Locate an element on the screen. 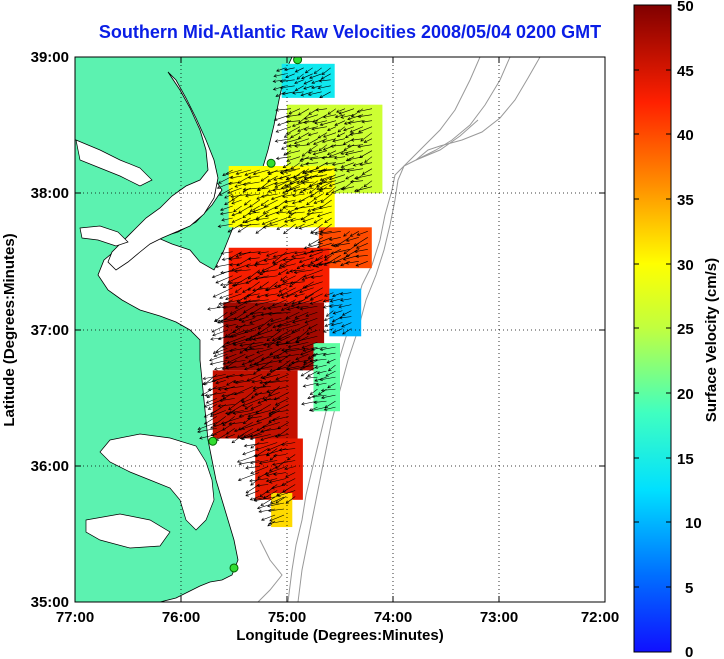 The width and height of the screenshot is (724, 659). colorbar-tick-label: 10 is located at coordinates (693, 523).